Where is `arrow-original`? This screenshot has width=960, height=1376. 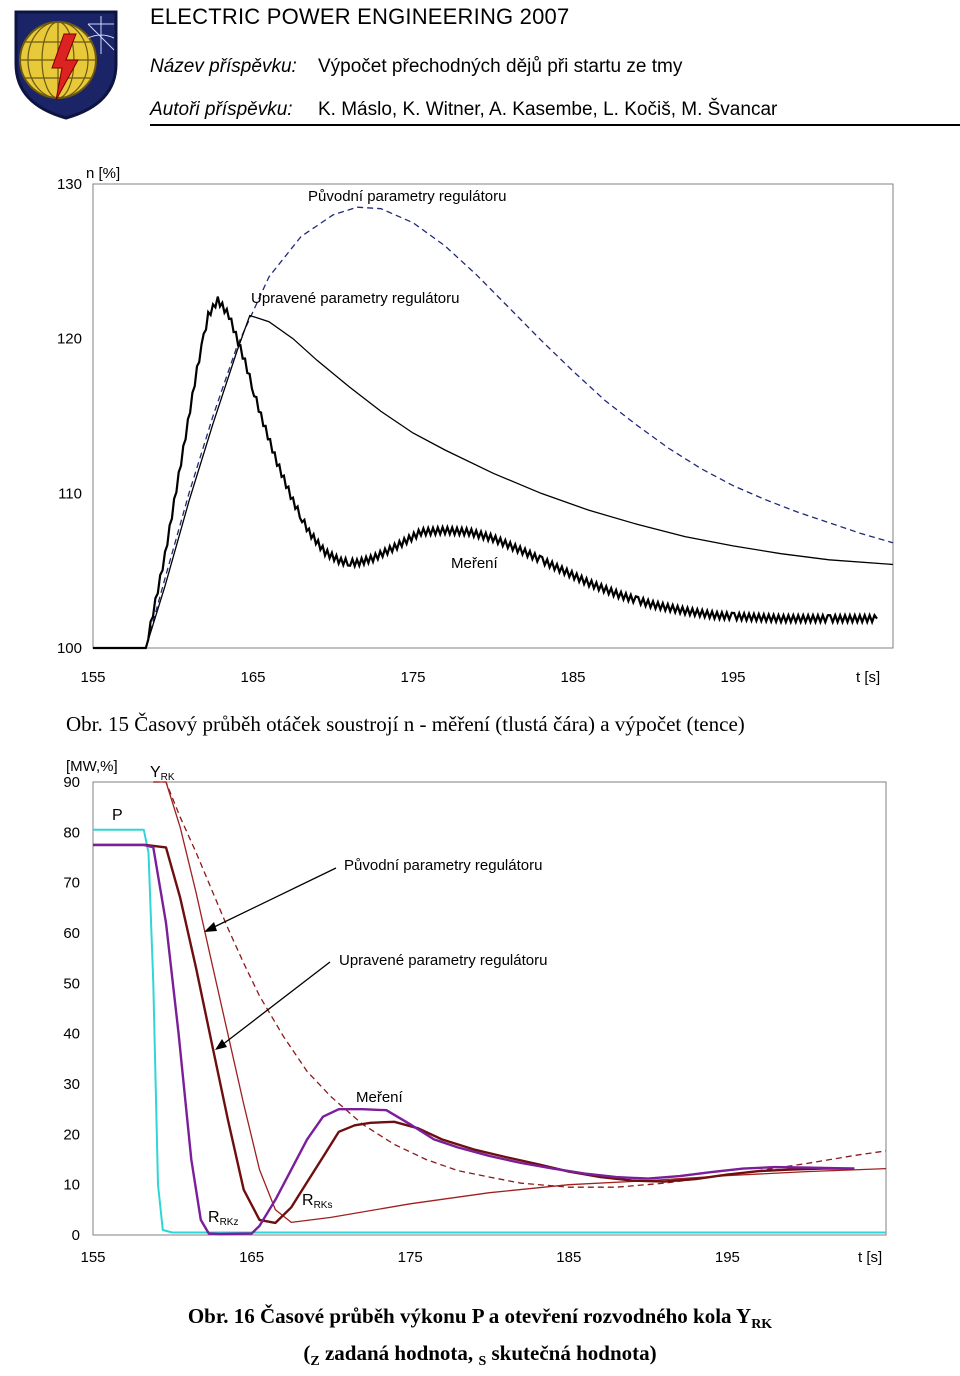 arrow-original is located at coordinates (270, 899).